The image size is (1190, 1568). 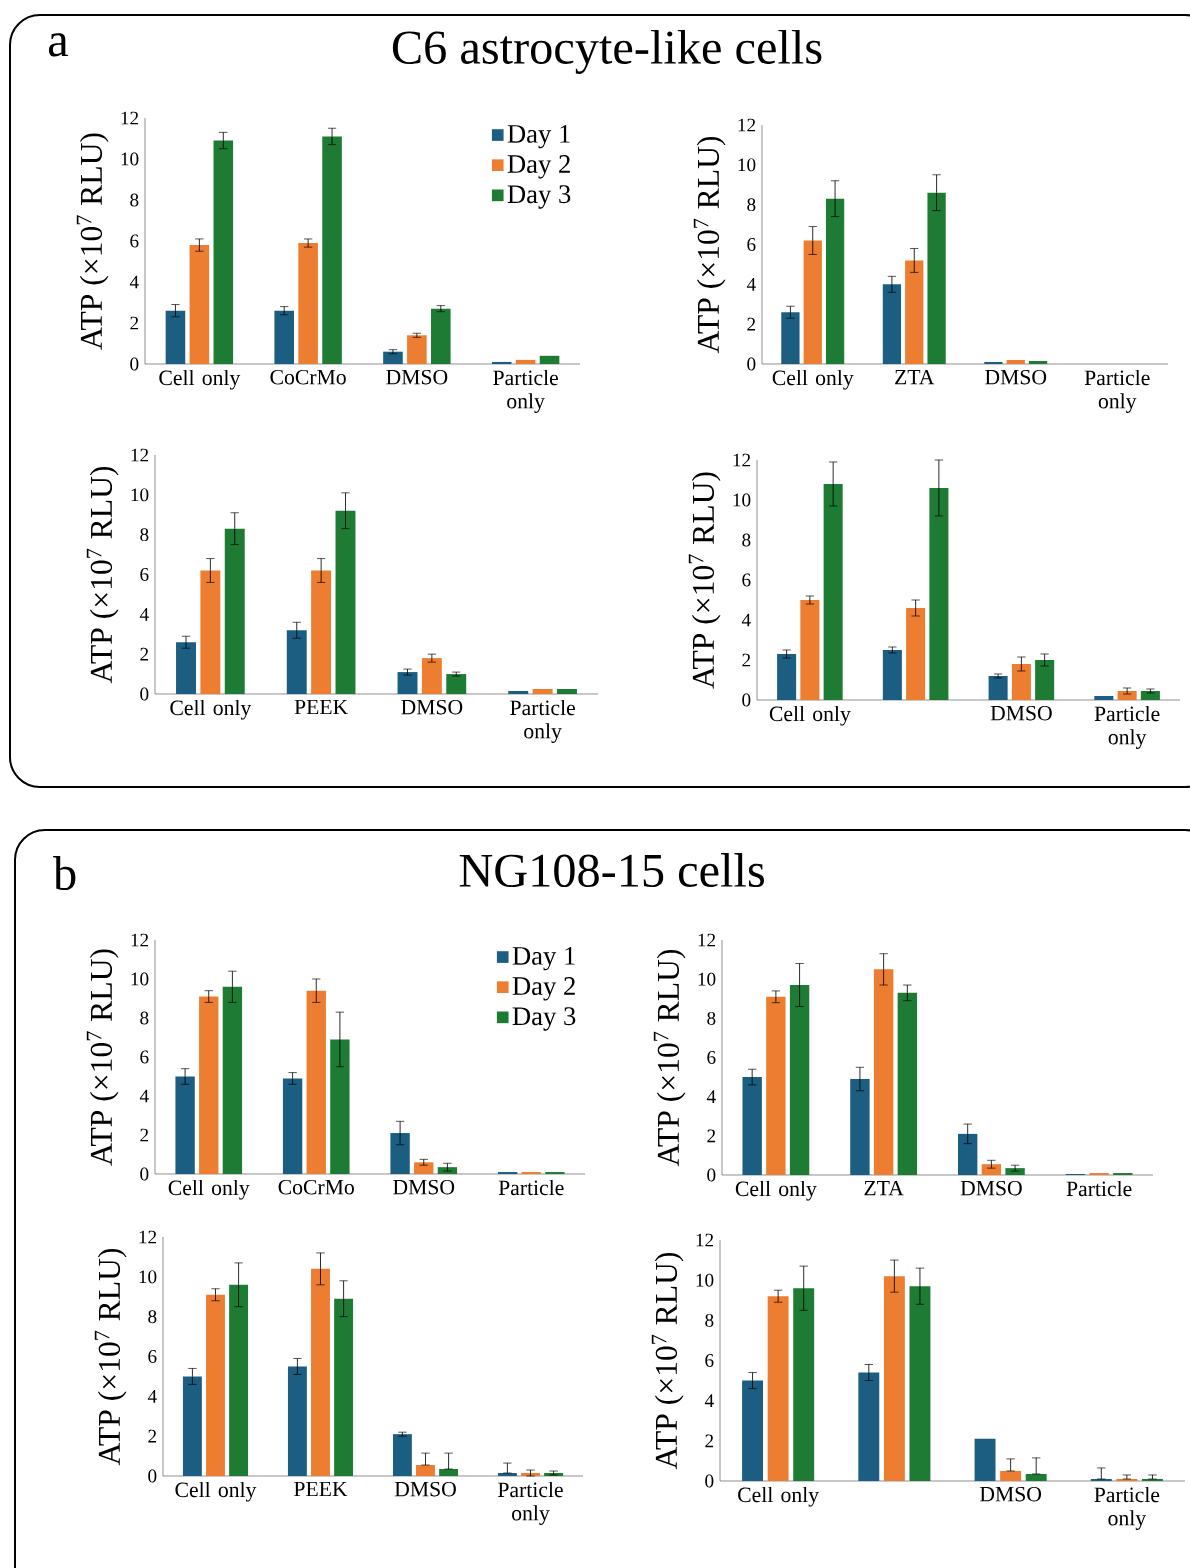 What do you see at coordinates (58, 45) in the screenshot?
I see `text: a` at bounding box center [58, 45].